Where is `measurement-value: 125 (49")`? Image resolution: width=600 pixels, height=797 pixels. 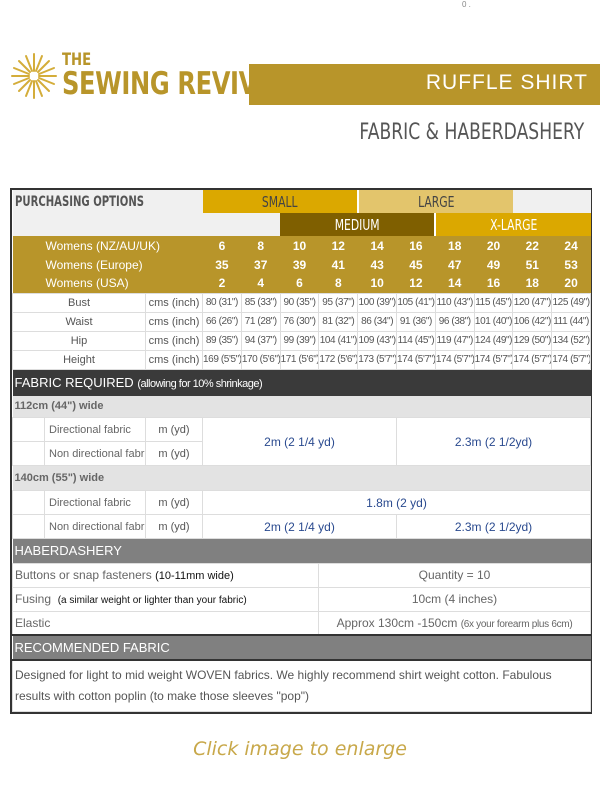 measurement-value: 125 (49") is located at coordinates (571, 302).